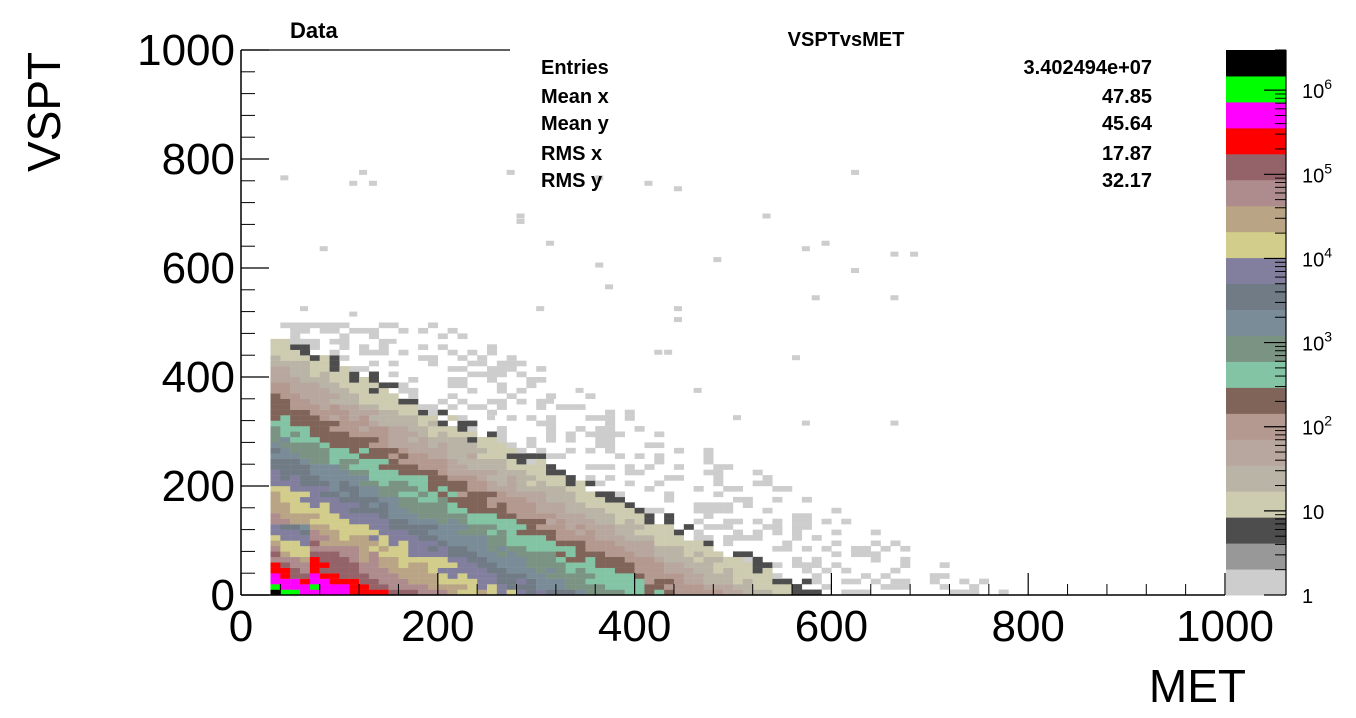 The image size is (1356, 718). Describe the element at coordinates (1127, 154) in the screenshot. I see `stats-value: 17.87` at that location.